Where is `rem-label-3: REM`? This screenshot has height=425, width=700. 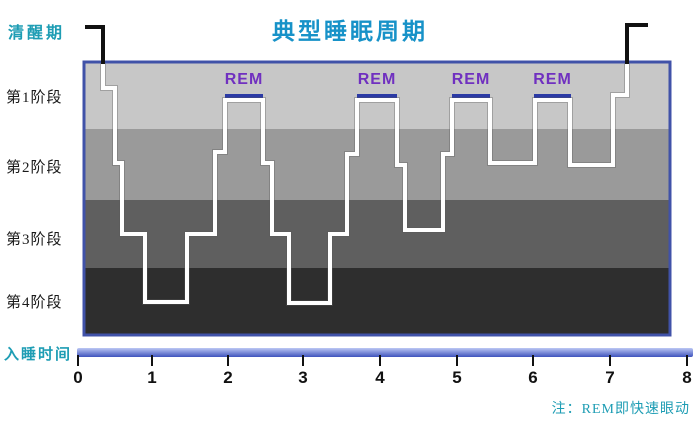 rem-label-3: REM is located at coordinates (471, 79).